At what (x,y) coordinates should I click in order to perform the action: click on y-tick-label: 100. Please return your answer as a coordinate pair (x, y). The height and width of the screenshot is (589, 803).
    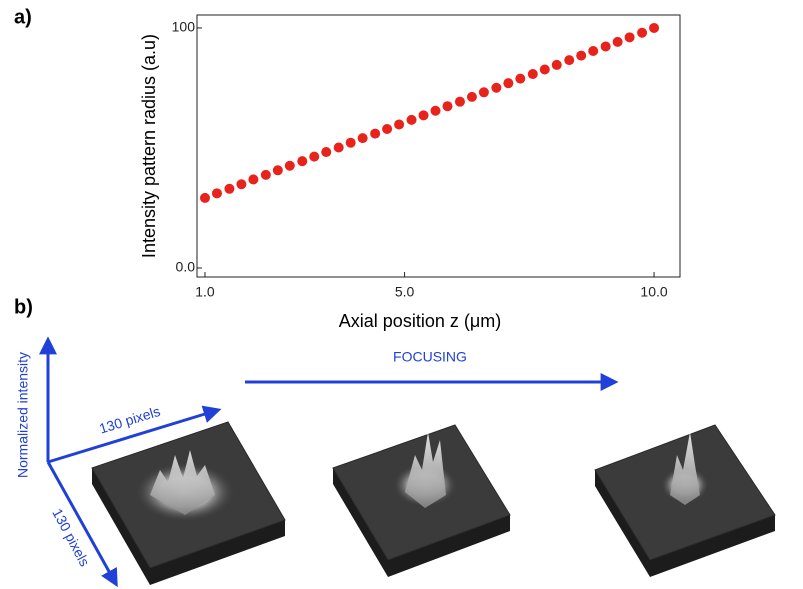
    Looking at the image, I should click on (184, 27).